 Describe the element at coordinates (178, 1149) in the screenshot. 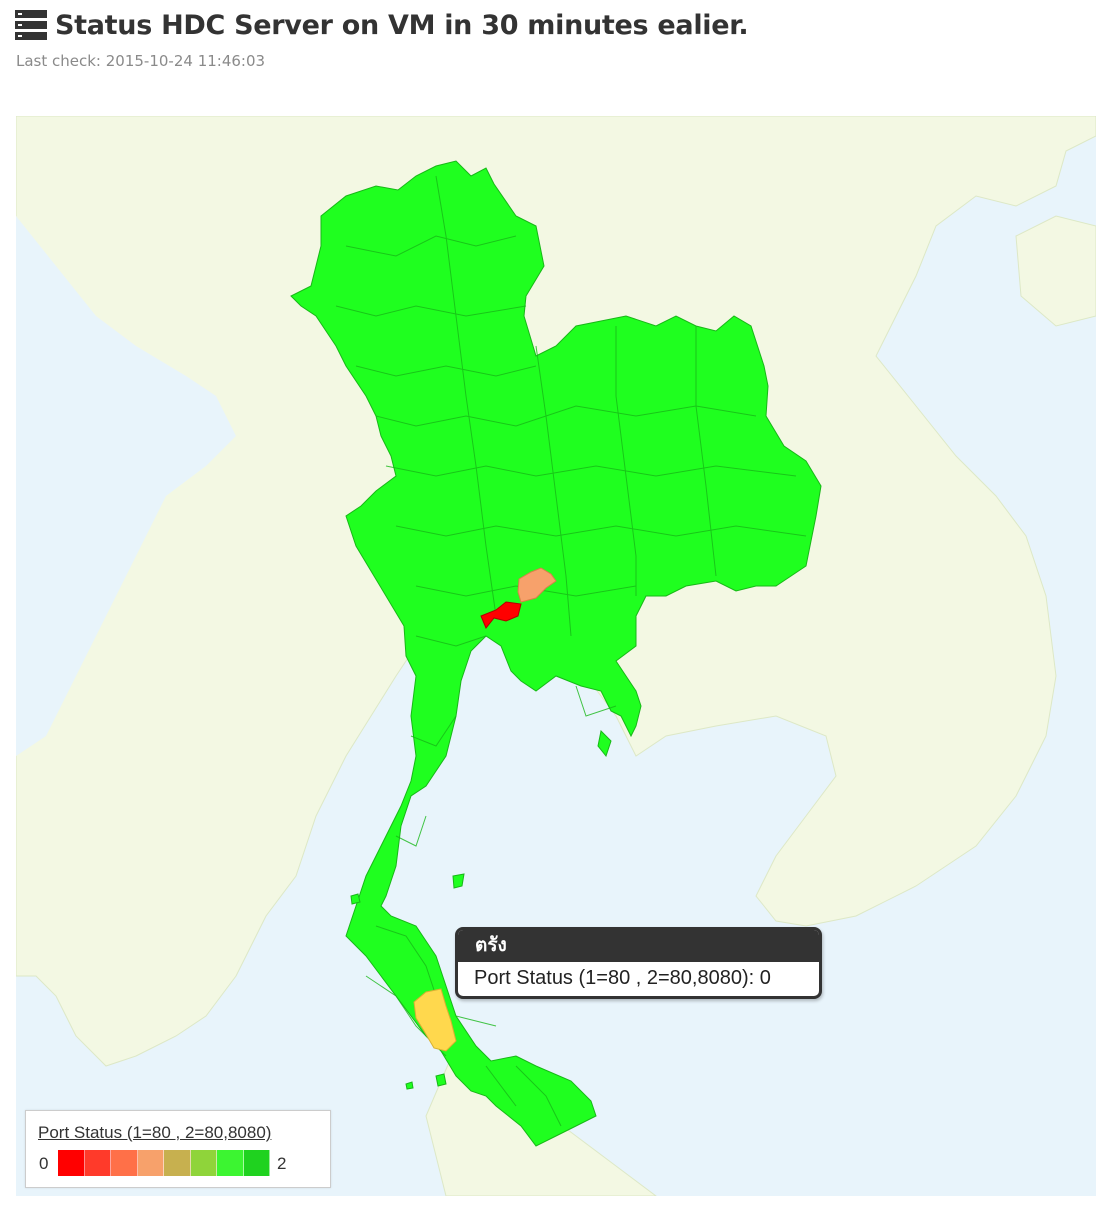

I see `color-legend: Port Status (1=80 , 2=80,8080) 0 2` at that location.